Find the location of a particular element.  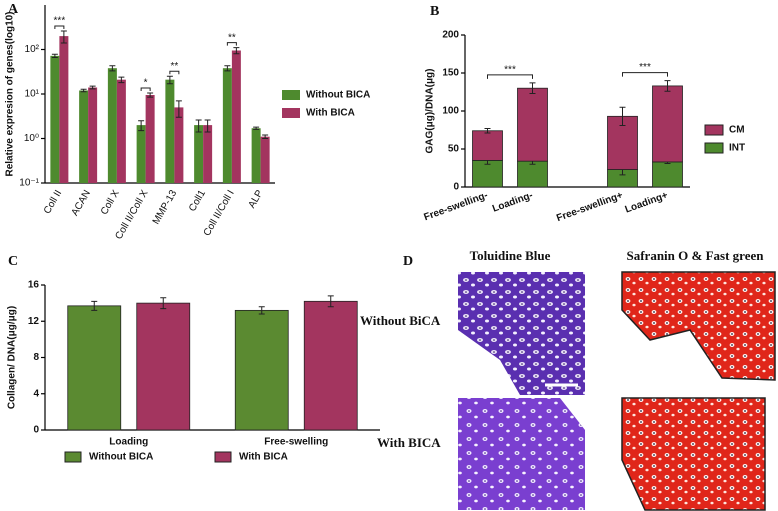

legend-label: INT is located at coordinates (737, 148).